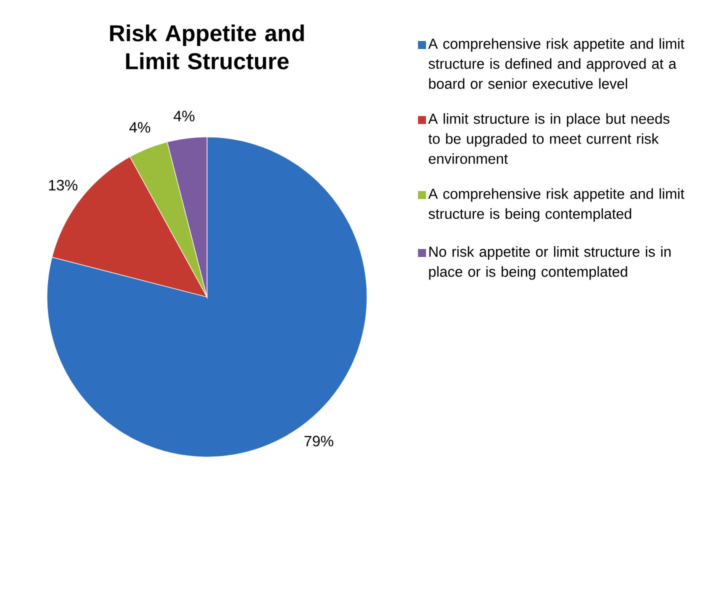 This screenshot has height=591, width=715. What do you see at coordinates (319, 441) in the screenshot?
I see `data-label: 79%` at bounding box center [319, 441].